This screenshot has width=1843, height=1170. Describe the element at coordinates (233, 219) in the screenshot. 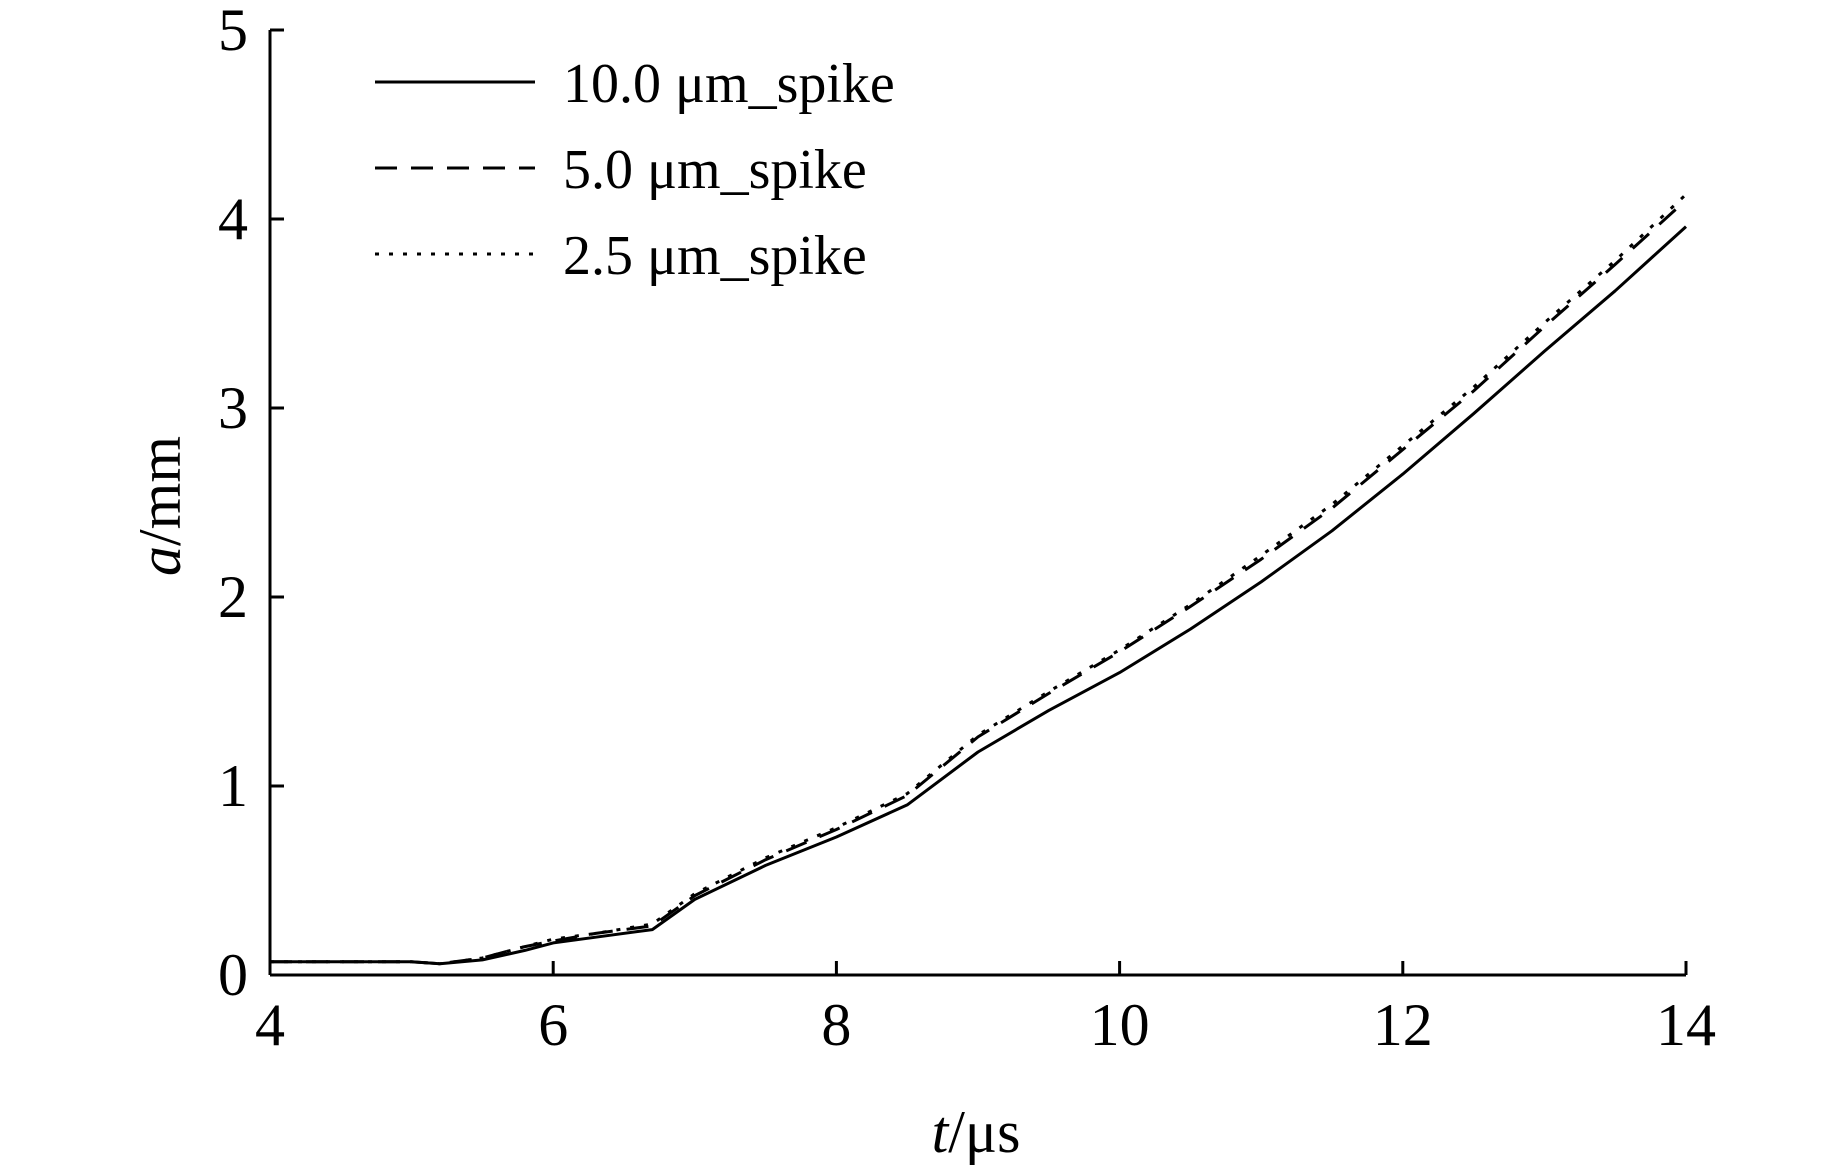

I see `y-tick-label: 4` at that location.